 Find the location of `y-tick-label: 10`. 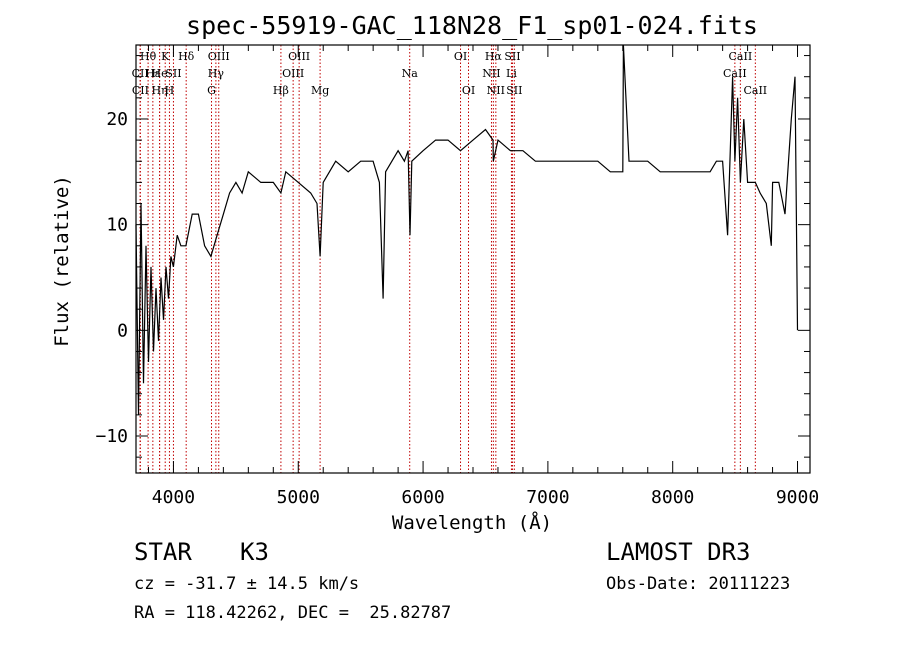

y-tick-label: 10 is located at coordinates (117, 225).